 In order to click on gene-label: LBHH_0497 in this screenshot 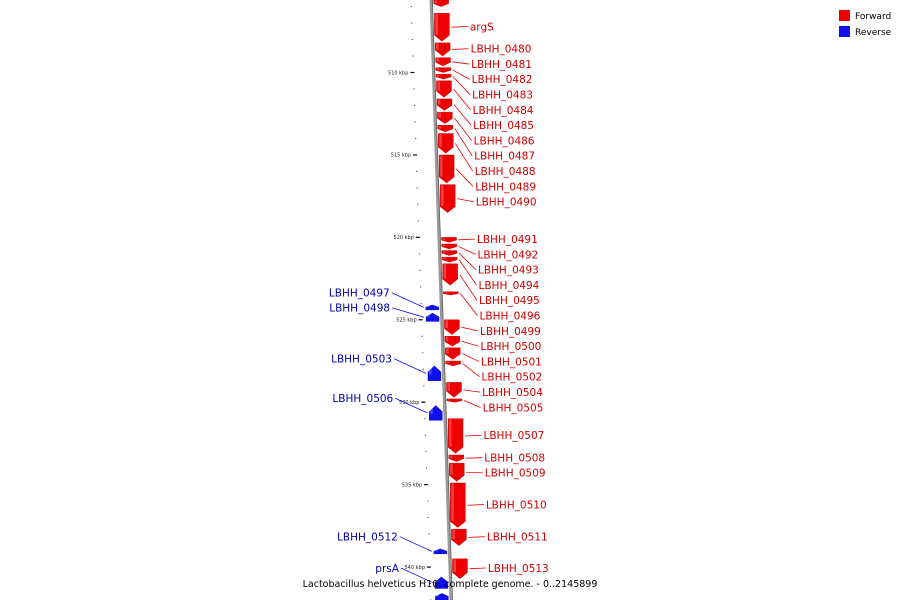, I will do `click(359, 294)`.